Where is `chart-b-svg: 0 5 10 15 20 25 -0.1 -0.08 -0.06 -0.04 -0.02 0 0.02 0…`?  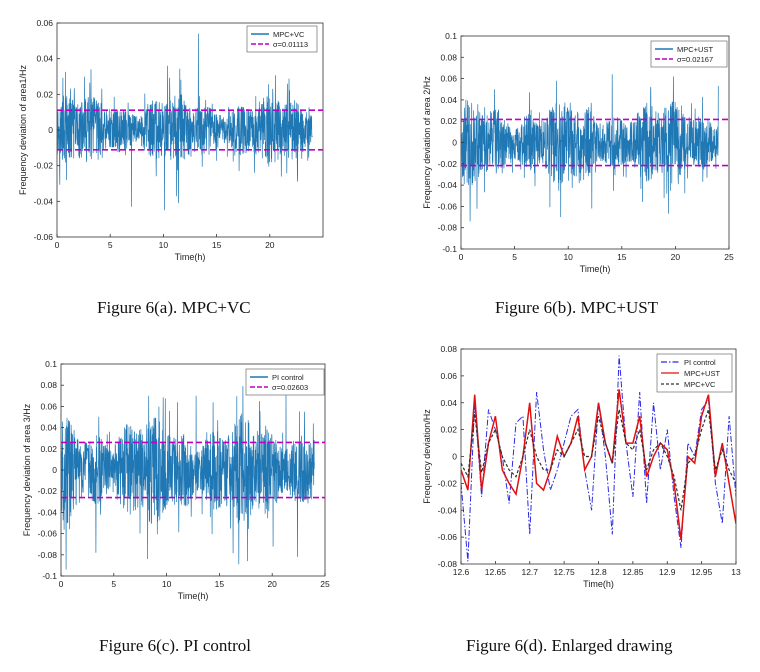 chart-b-svg: 0 5 10 15 20 25 -0.1 -0.08 -0.06 -0.04 -0.02 0 0.02 0… is located at coordinates (578, 152).